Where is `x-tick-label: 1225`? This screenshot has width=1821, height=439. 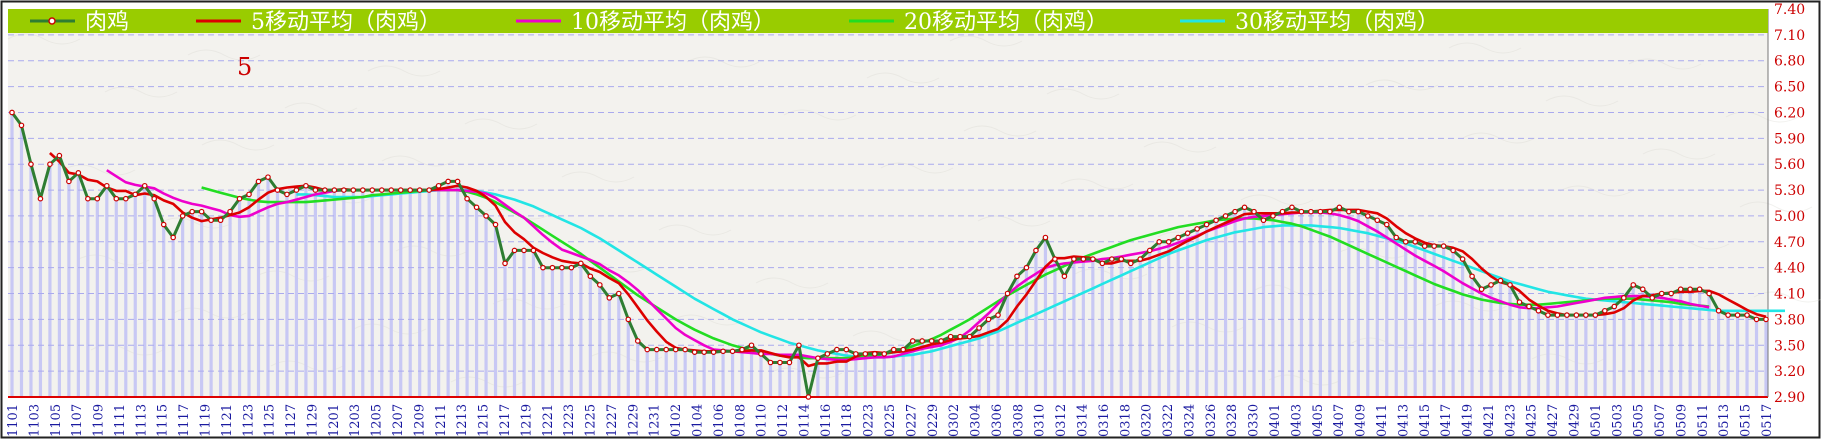 x-tick-label: 1225 is located at coordinates (591, 420).